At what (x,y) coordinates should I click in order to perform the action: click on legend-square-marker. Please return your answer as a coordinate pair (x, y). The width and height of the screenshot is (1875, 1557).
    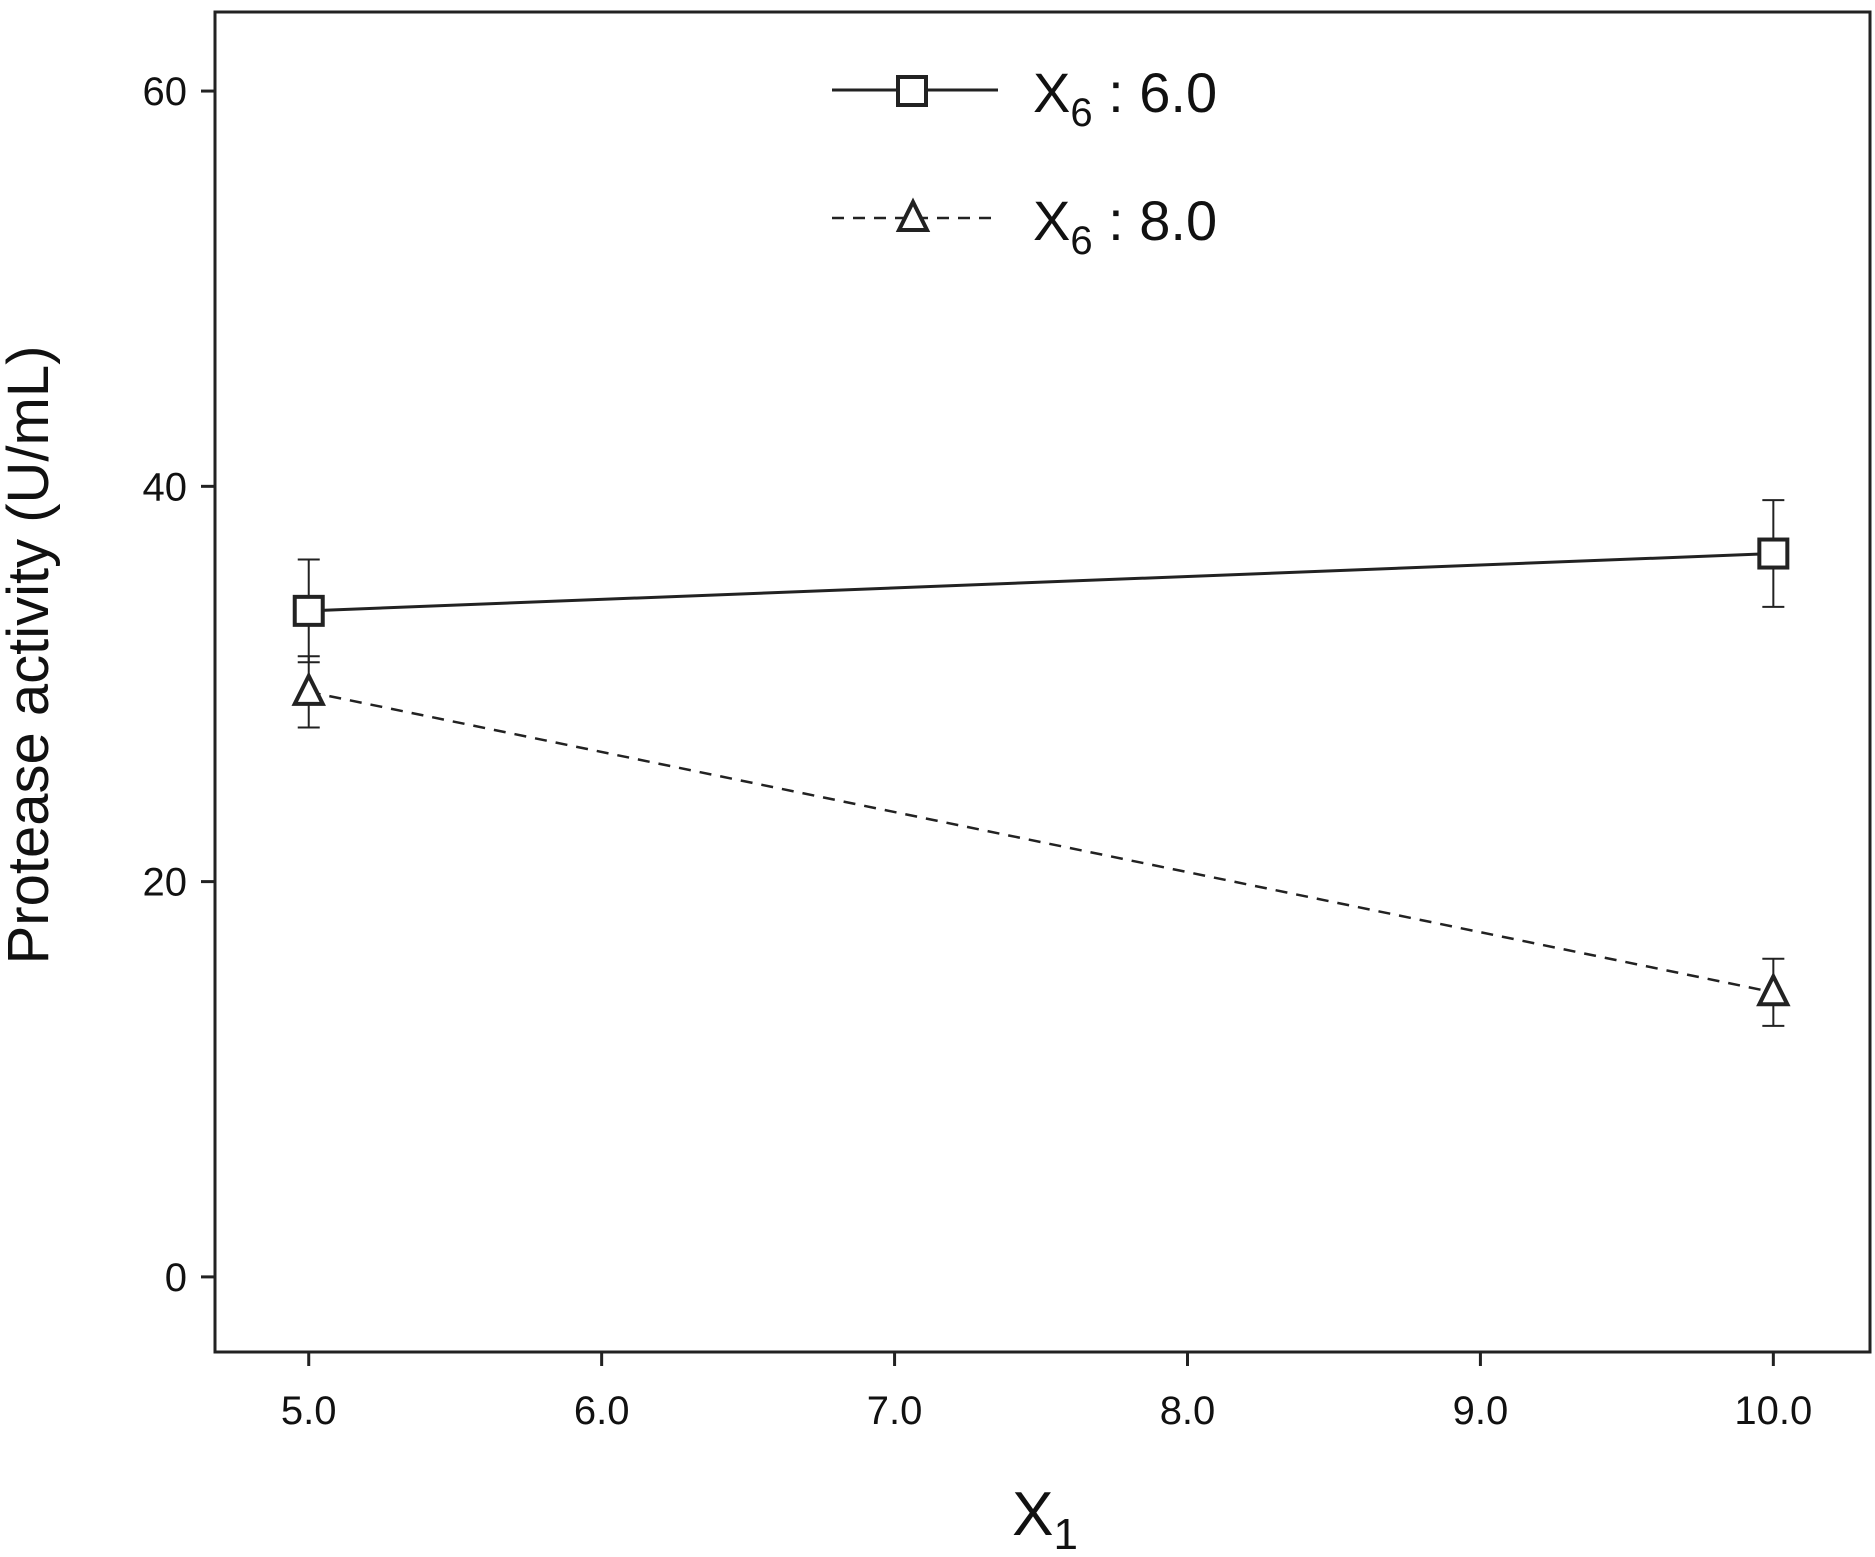
    Looking at the image, I should click on (912, 91).